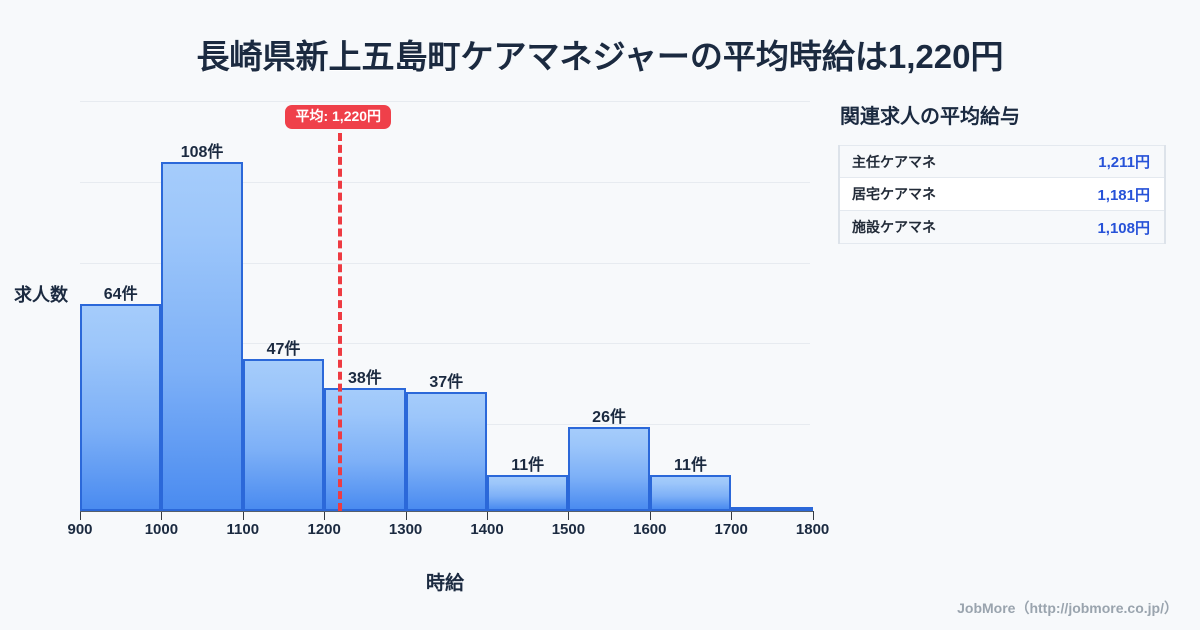 The width and height of the screenshot is (1200, 630). I want to click on salary-row-value: 1,108円, so click(1123, 228).